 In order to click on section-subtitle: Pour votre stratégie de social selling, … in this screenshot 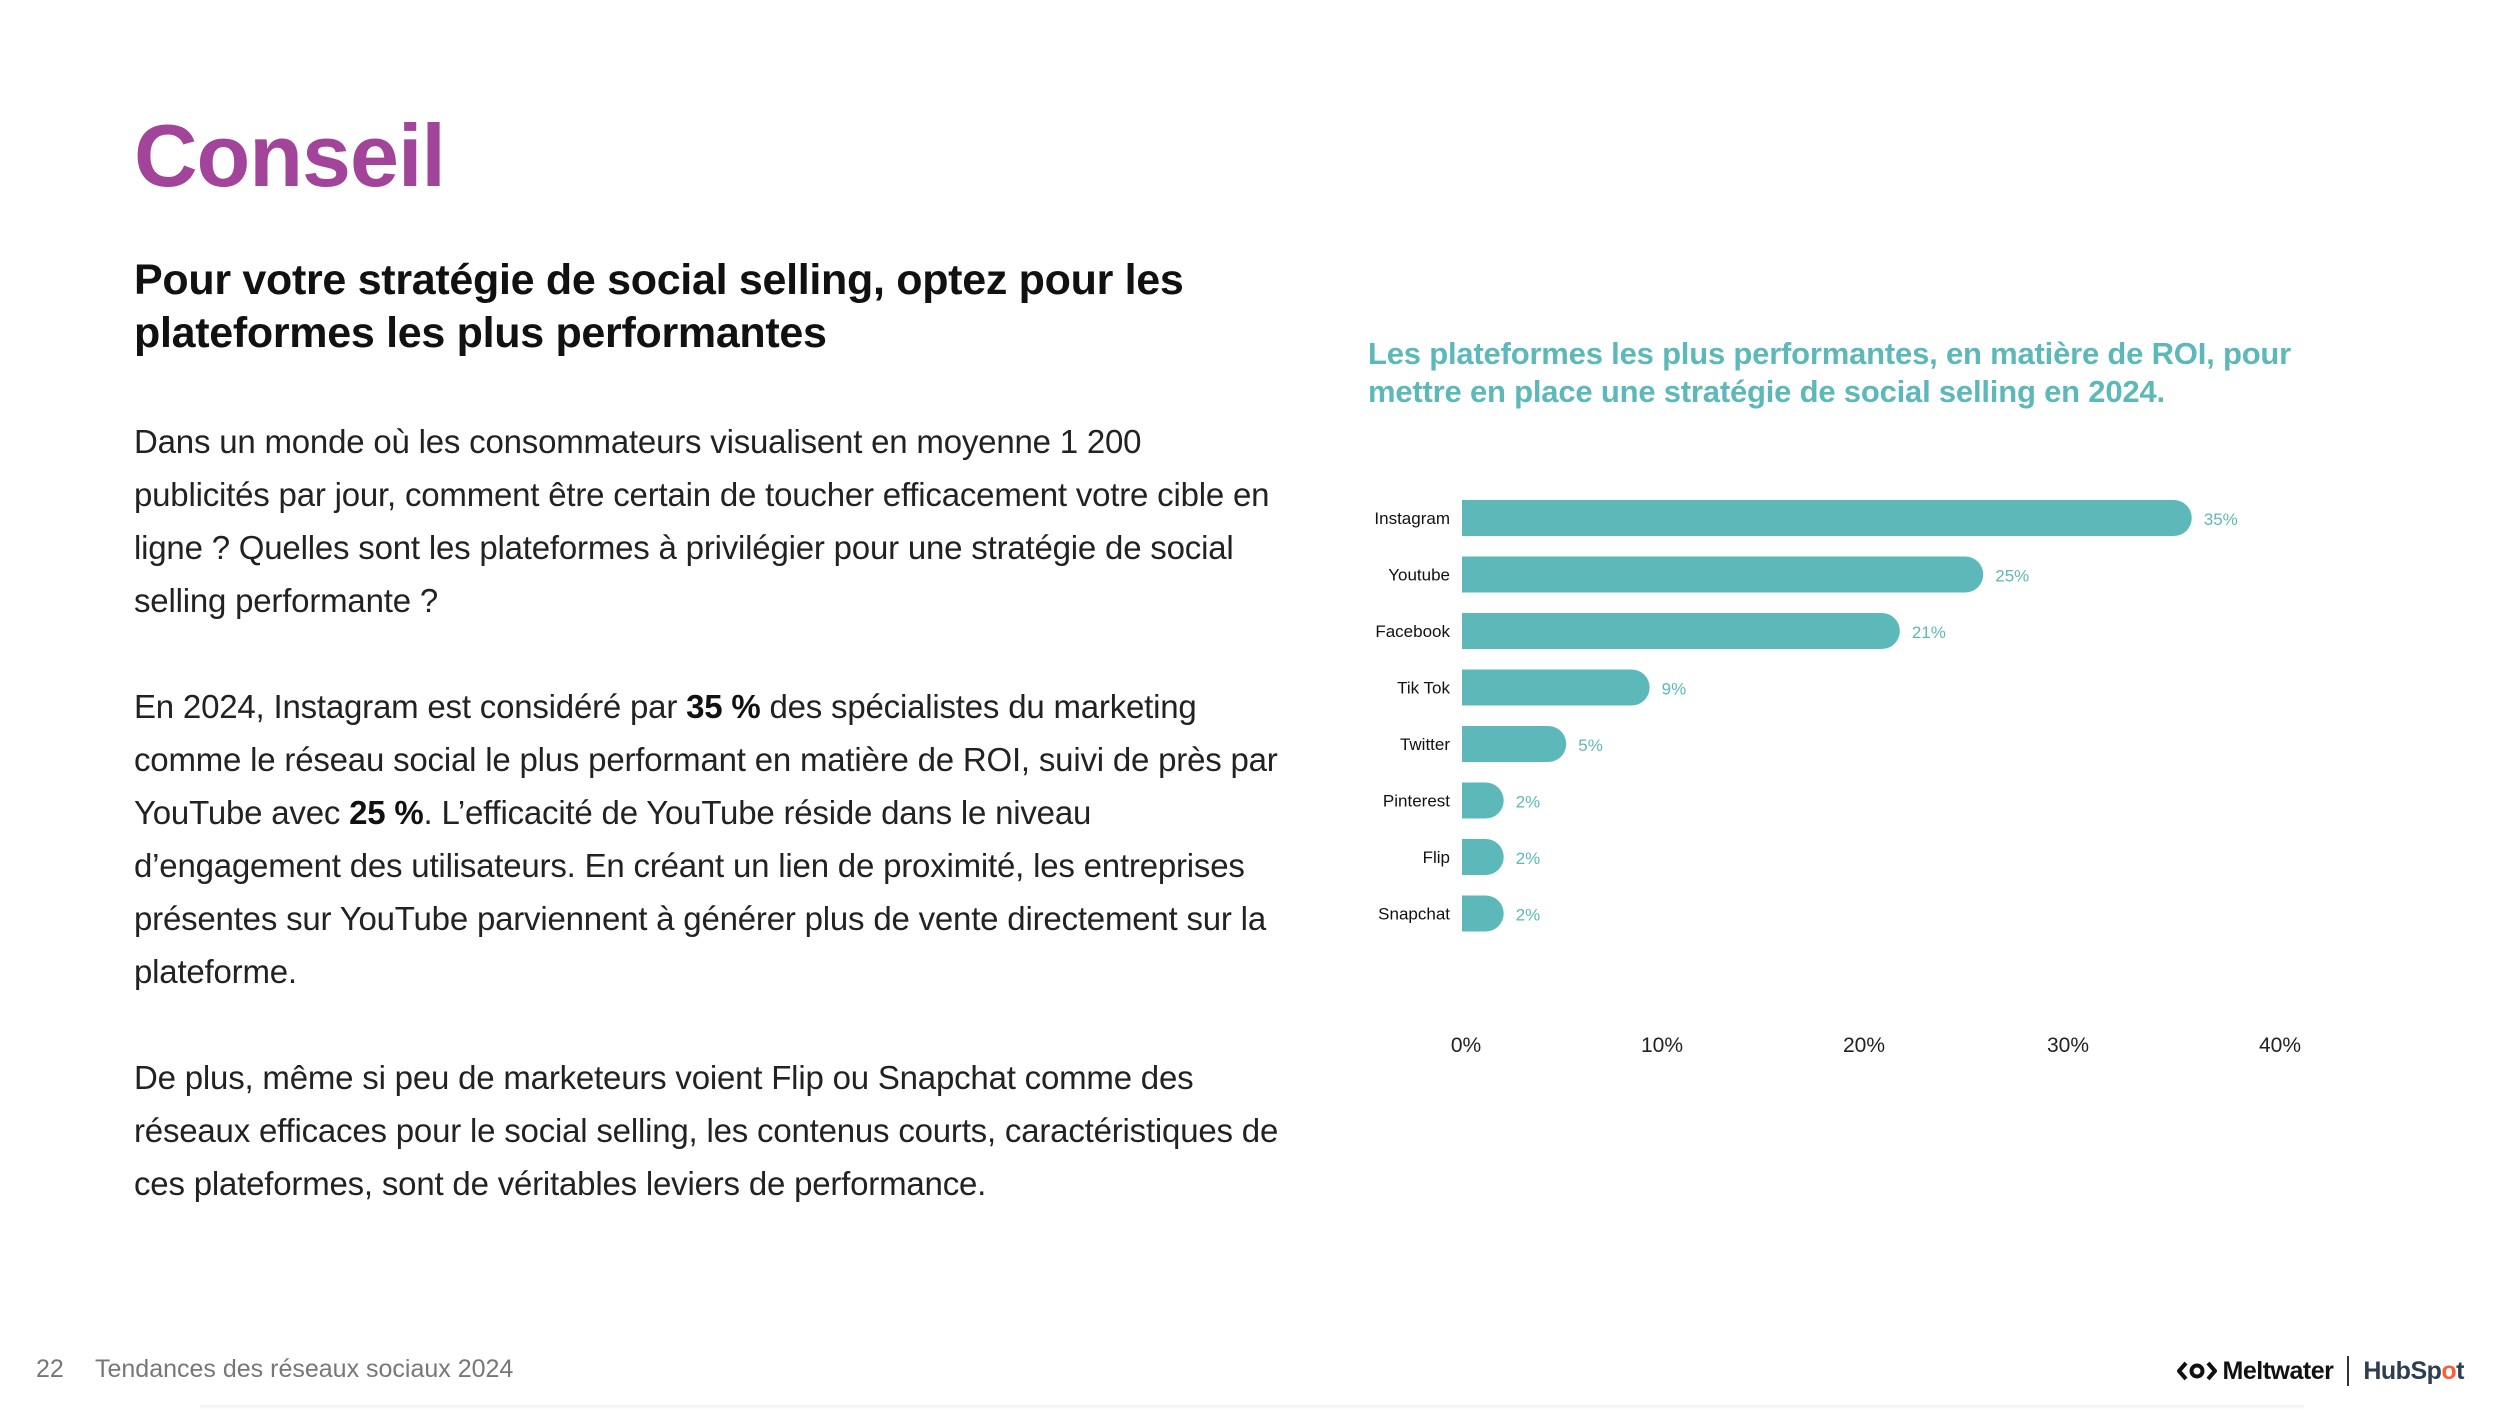, I will do `click(659, 306)`.